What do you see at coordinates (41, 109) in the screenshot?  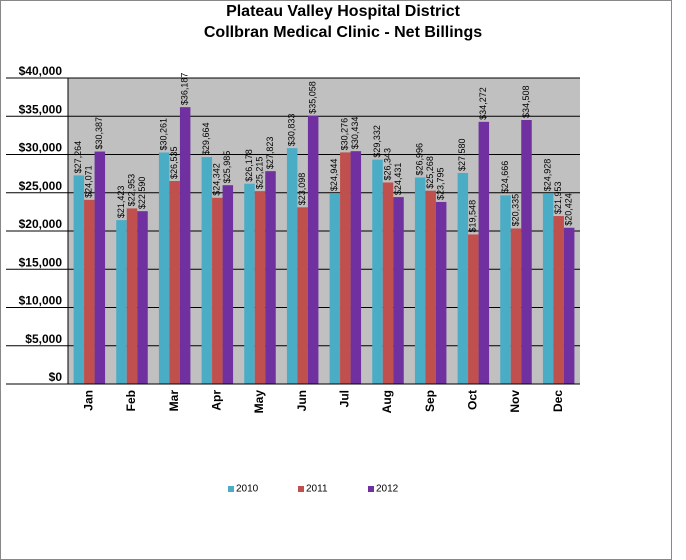 I see `y-tick-label: $35,000` at bounding box center [41, 109].